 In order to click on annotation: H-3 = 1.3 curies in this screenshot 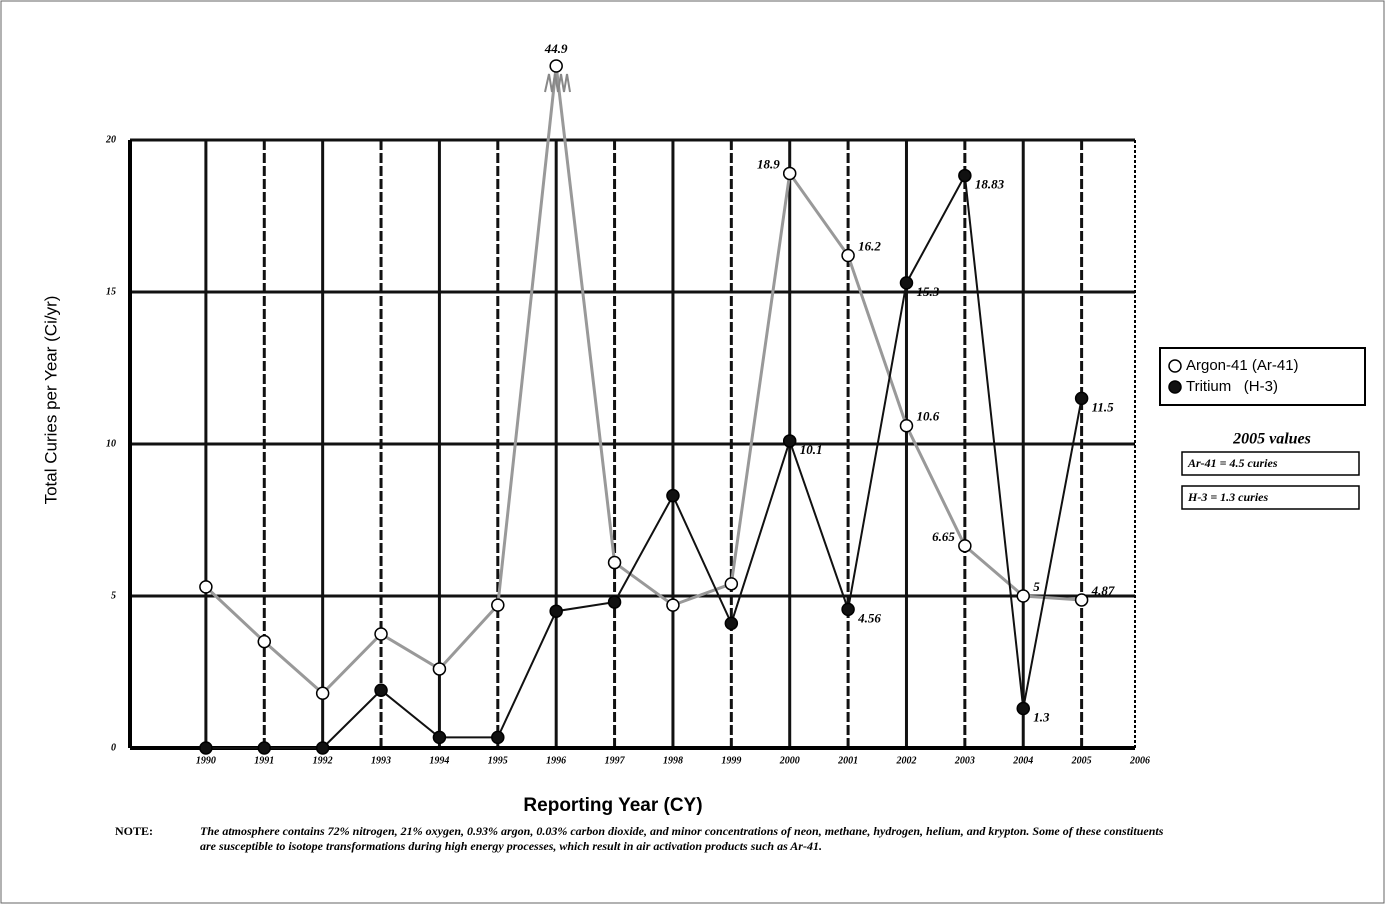, I will do `click(1227, 497)`.